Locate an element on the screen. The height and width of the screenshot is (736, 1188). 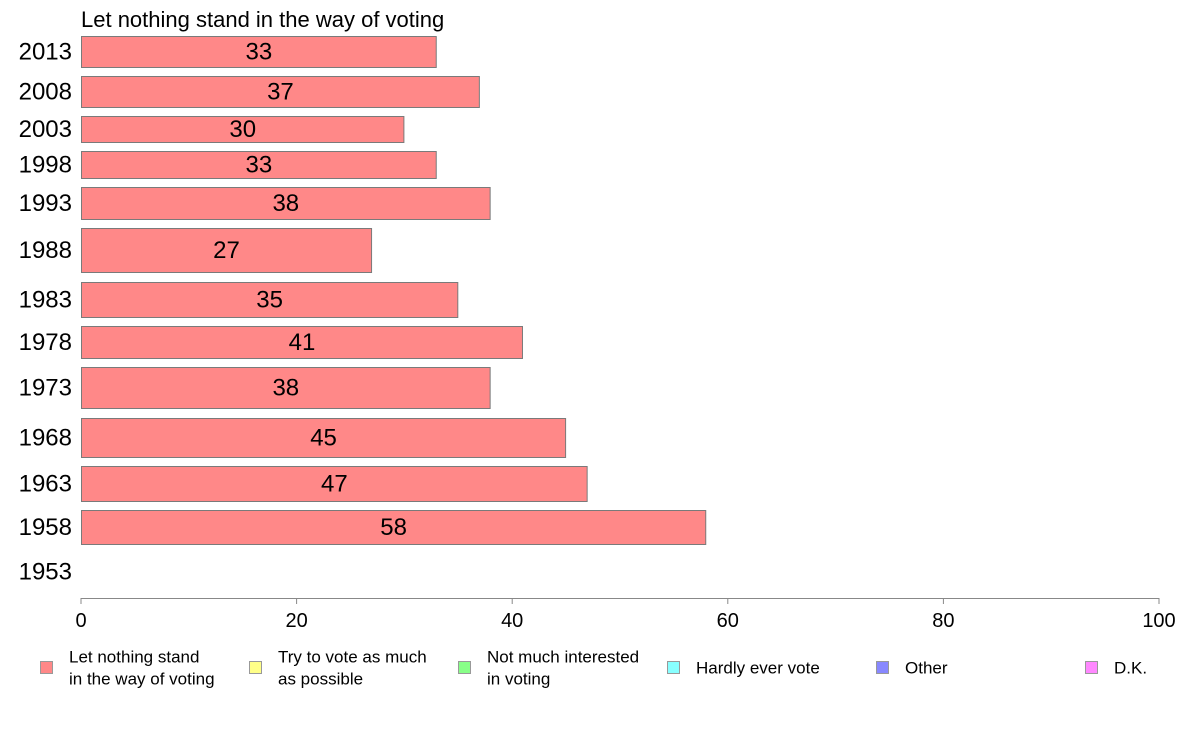
legend-entry: Other is located at coordinates (912, 668).